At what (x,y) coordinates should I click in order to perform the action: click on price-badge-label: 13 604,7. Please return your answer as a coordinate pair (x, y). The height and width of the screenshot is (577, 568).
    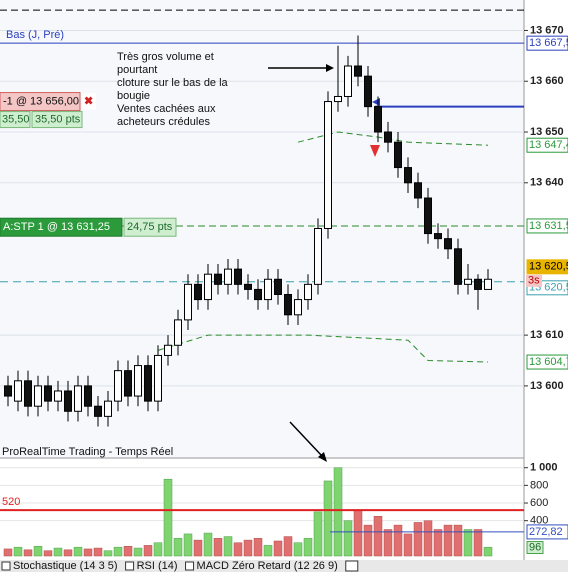
    Looking at the image, I should click on (548, 362).